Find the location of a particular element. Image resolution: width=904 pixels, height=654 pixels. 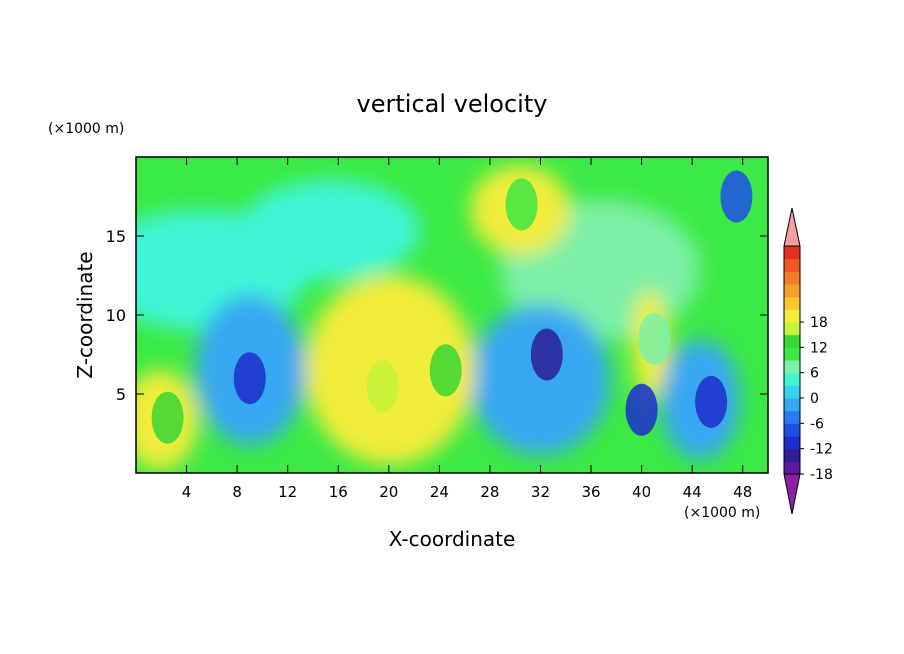

x-tick-label: 40 is located at coordinates (641, 492).